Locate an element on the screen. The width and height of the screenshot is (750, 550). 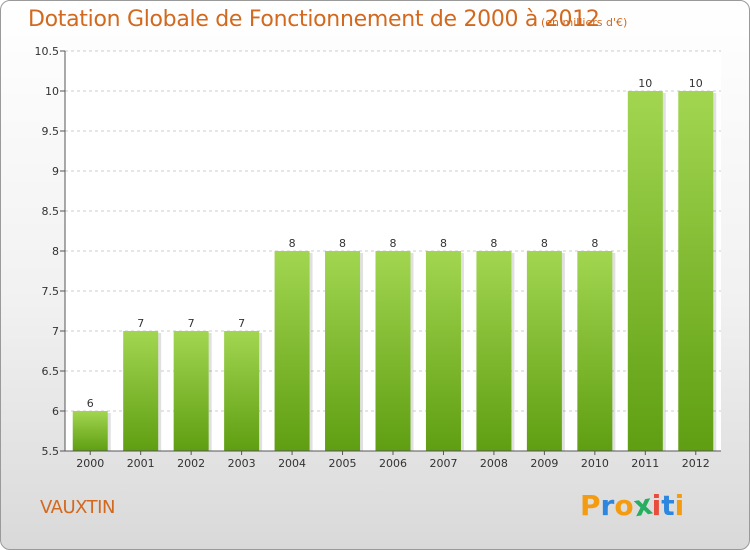
y-tick-label: 8.5 is located at coordinates (51, 211).